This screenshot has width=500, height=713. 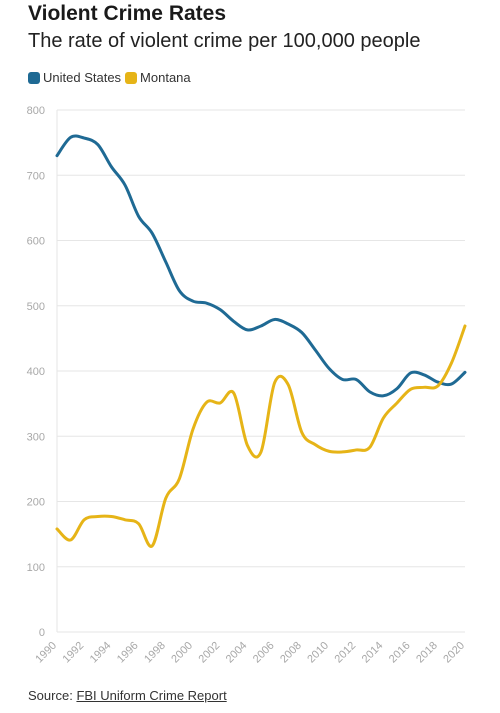 What do you see at coordinates (50, 695) in the screenshot?
I see `source-label: Source:` at bounding box center [50, 695].